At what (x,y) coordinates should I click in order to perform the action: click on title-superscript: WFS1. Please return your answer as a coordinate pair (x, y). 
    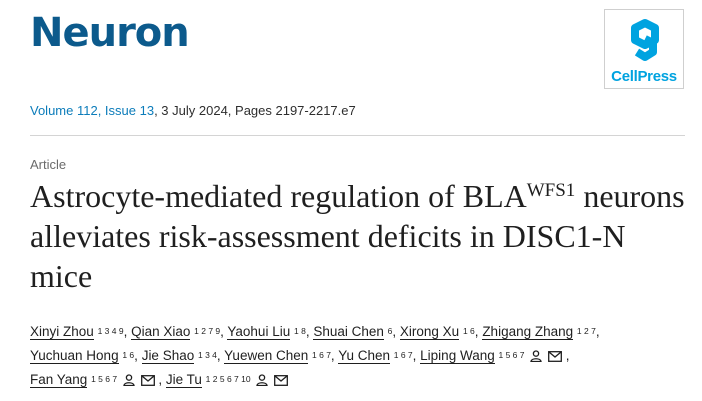
    Looking at the image, I should click on (551, 190).